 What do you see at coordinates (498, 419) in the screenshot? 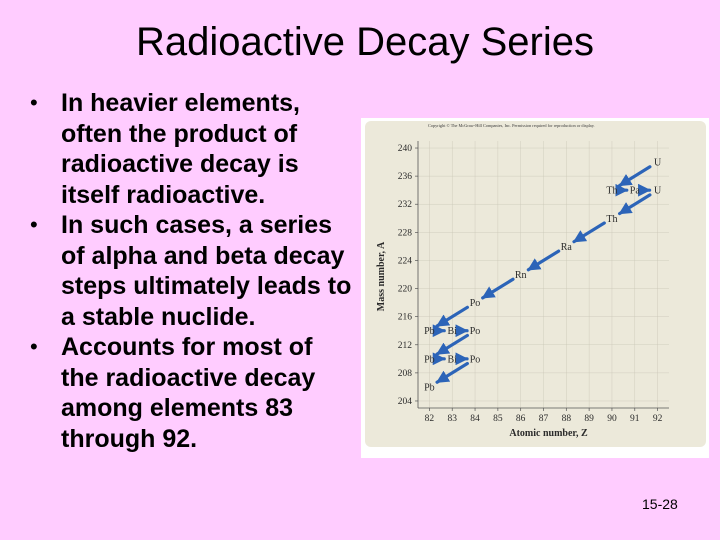
I see `x-tick-label: 85` at bounding box center [498, 419].